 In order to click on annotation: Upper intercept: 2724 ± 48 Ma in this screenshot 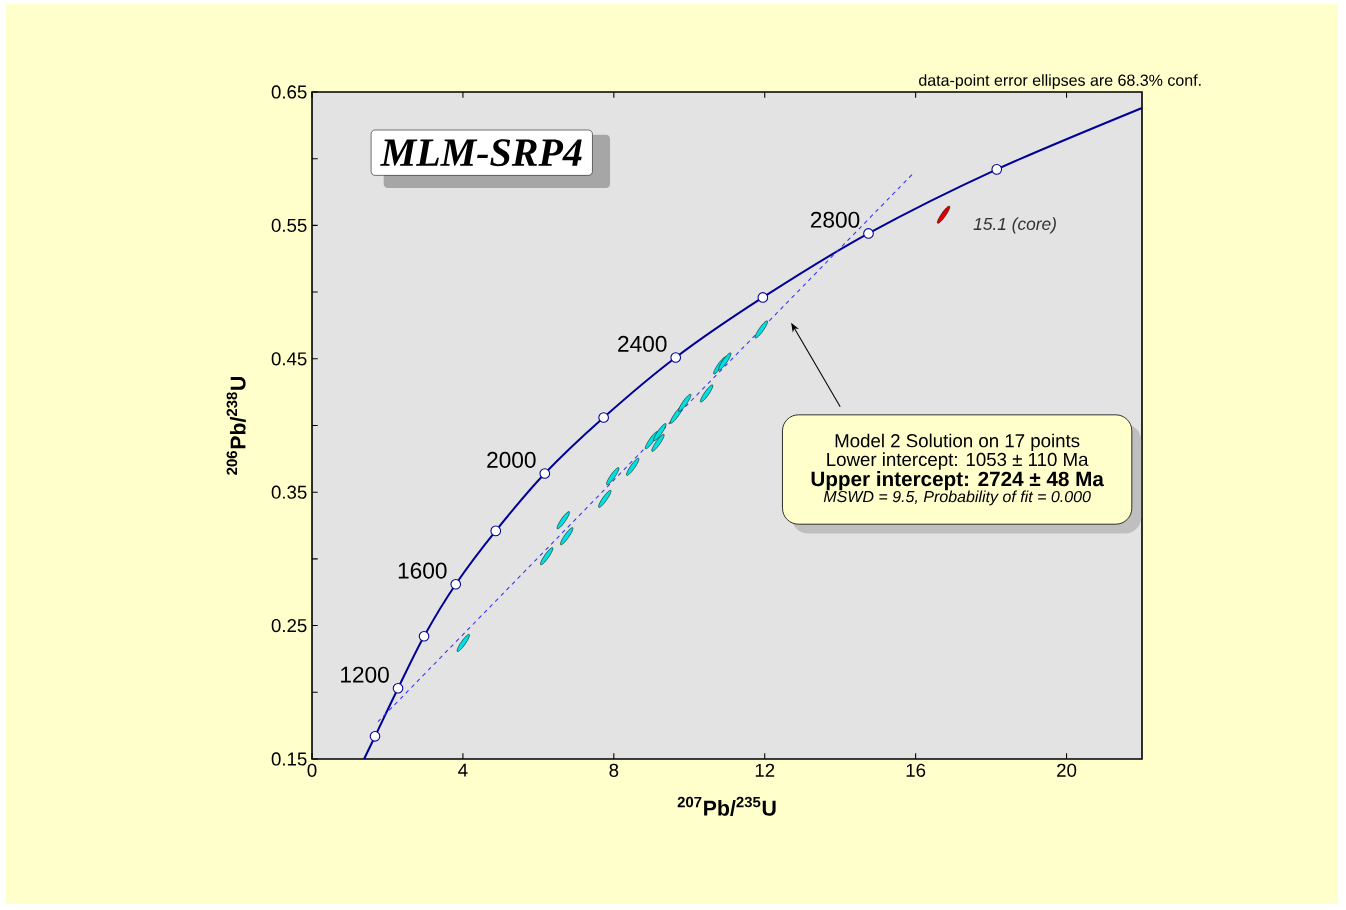, I will do `click(957, 481)`.